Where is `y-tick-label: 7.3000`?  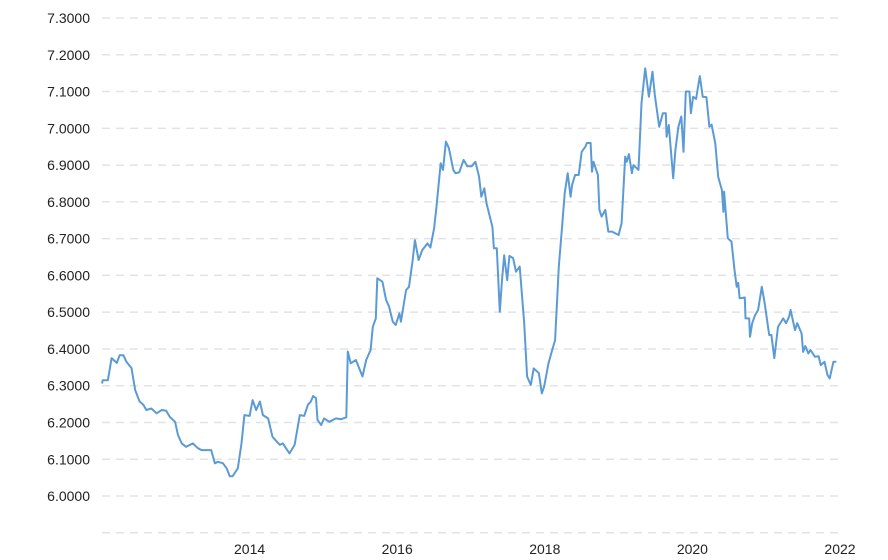 y-tick-label: 7.3000 is located at coordinates (68, 18).